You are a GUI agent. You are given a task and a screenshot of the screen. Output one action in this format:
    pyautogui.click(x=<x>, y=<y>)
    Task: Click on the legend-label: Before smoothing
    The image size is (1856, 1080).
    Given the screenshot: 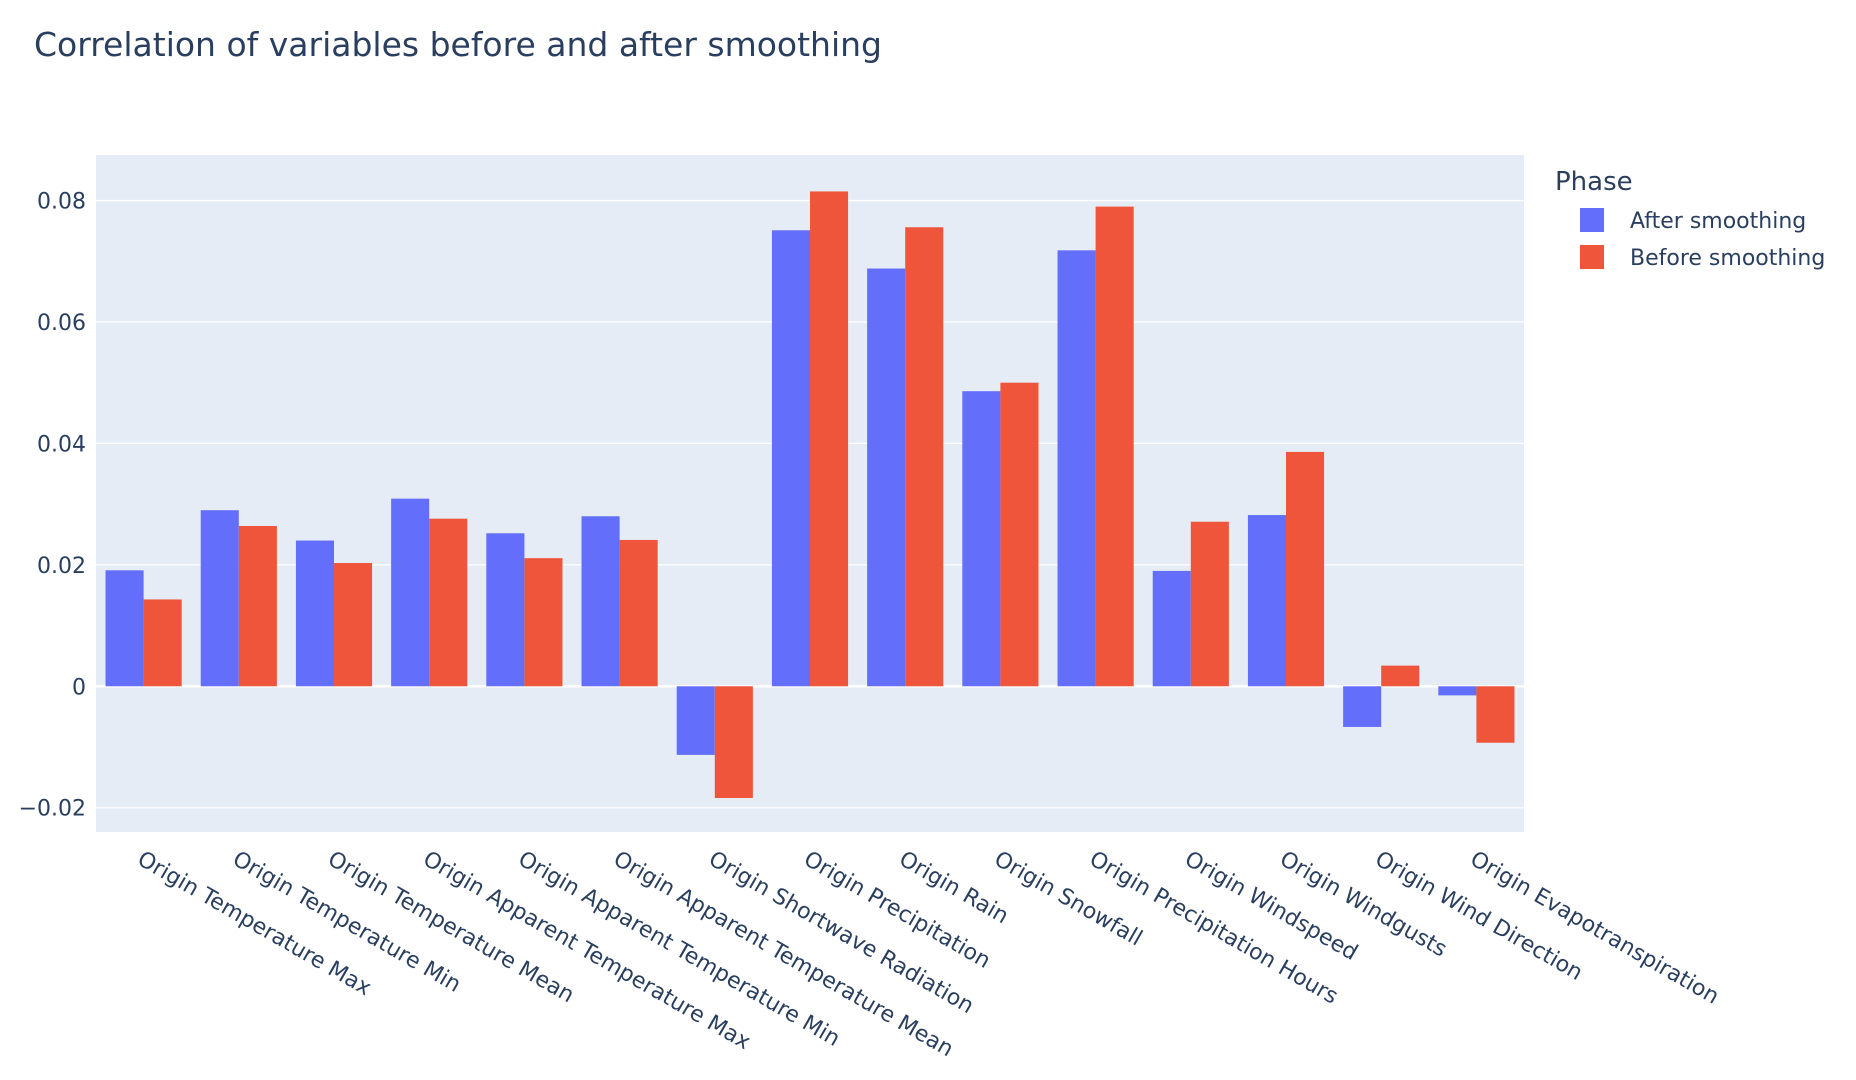 What is the action you would take?
    pyautogui.click(x=1727, y=258)
    